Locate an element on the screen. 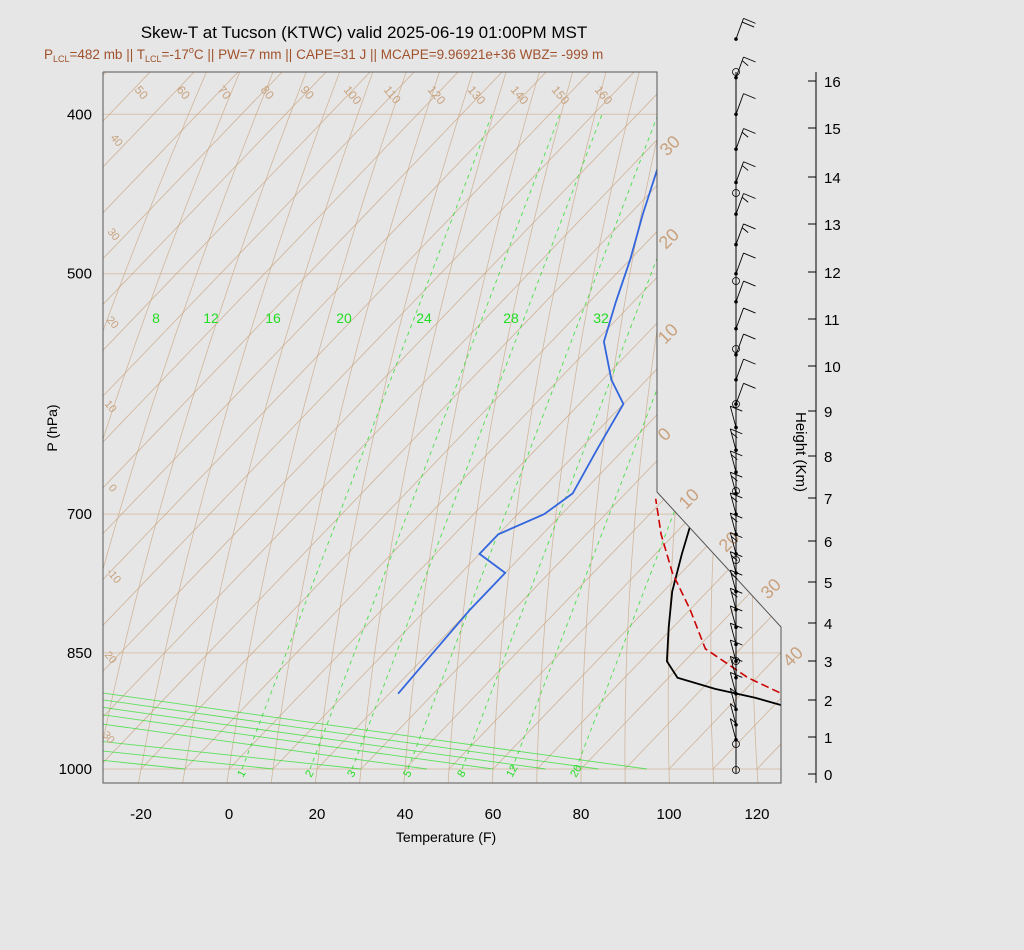 Image resolution: width=1024 pixels, height=950 pixels. height-tick-label: 9 is located at coordinates (828, 412).